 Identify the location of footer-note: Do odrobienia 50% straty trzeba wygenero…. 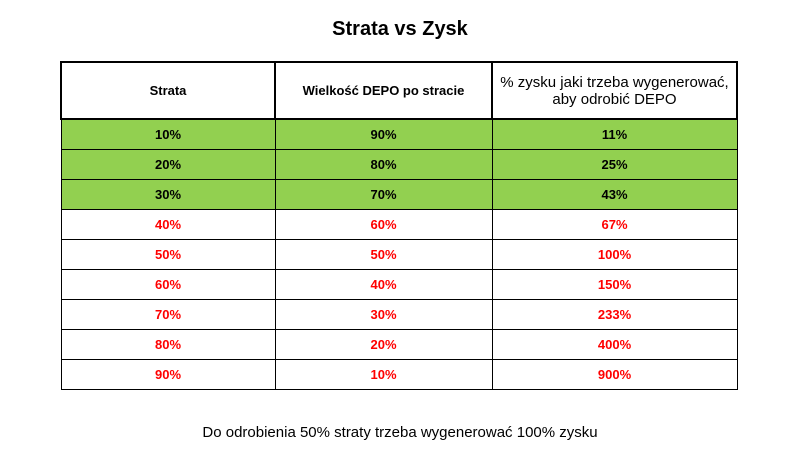
(400, 432).